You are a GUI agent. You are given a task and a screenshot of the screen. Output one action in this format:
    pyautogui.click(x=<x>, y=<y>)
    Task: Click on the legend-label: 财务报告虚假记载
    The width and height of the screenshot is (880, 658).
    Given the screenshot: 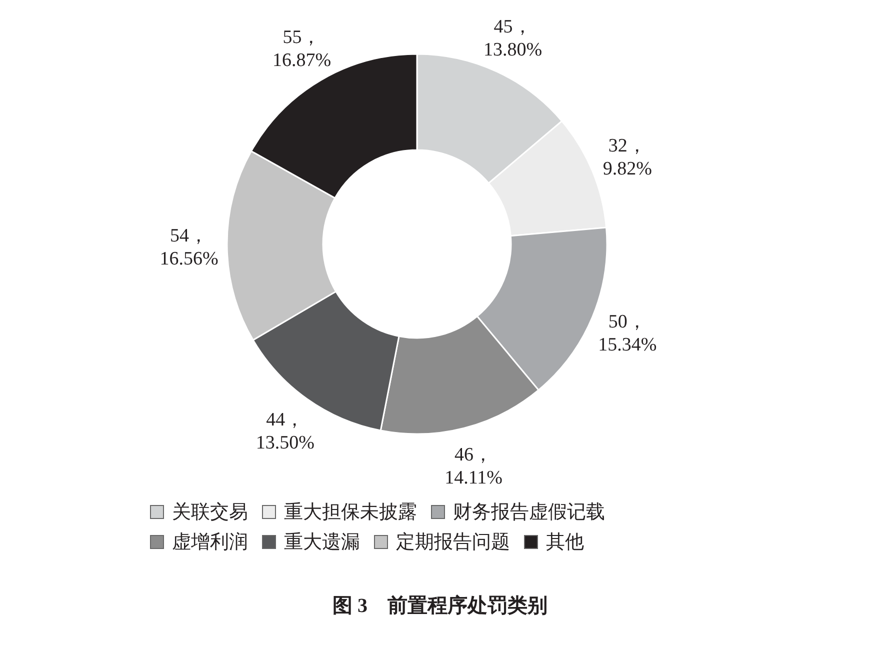 What is the action you would take?
    pyautogui.click(x=529, y=513)
    